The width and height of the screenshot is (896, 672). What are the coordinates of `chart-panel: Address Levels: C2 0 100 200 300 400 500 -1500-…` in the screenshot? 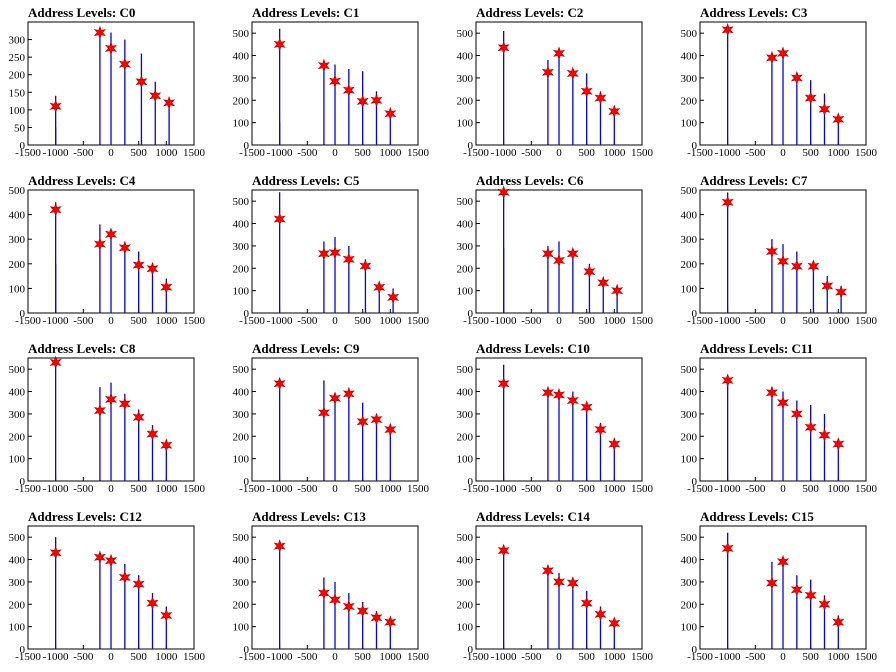 It's located at (560, 84).